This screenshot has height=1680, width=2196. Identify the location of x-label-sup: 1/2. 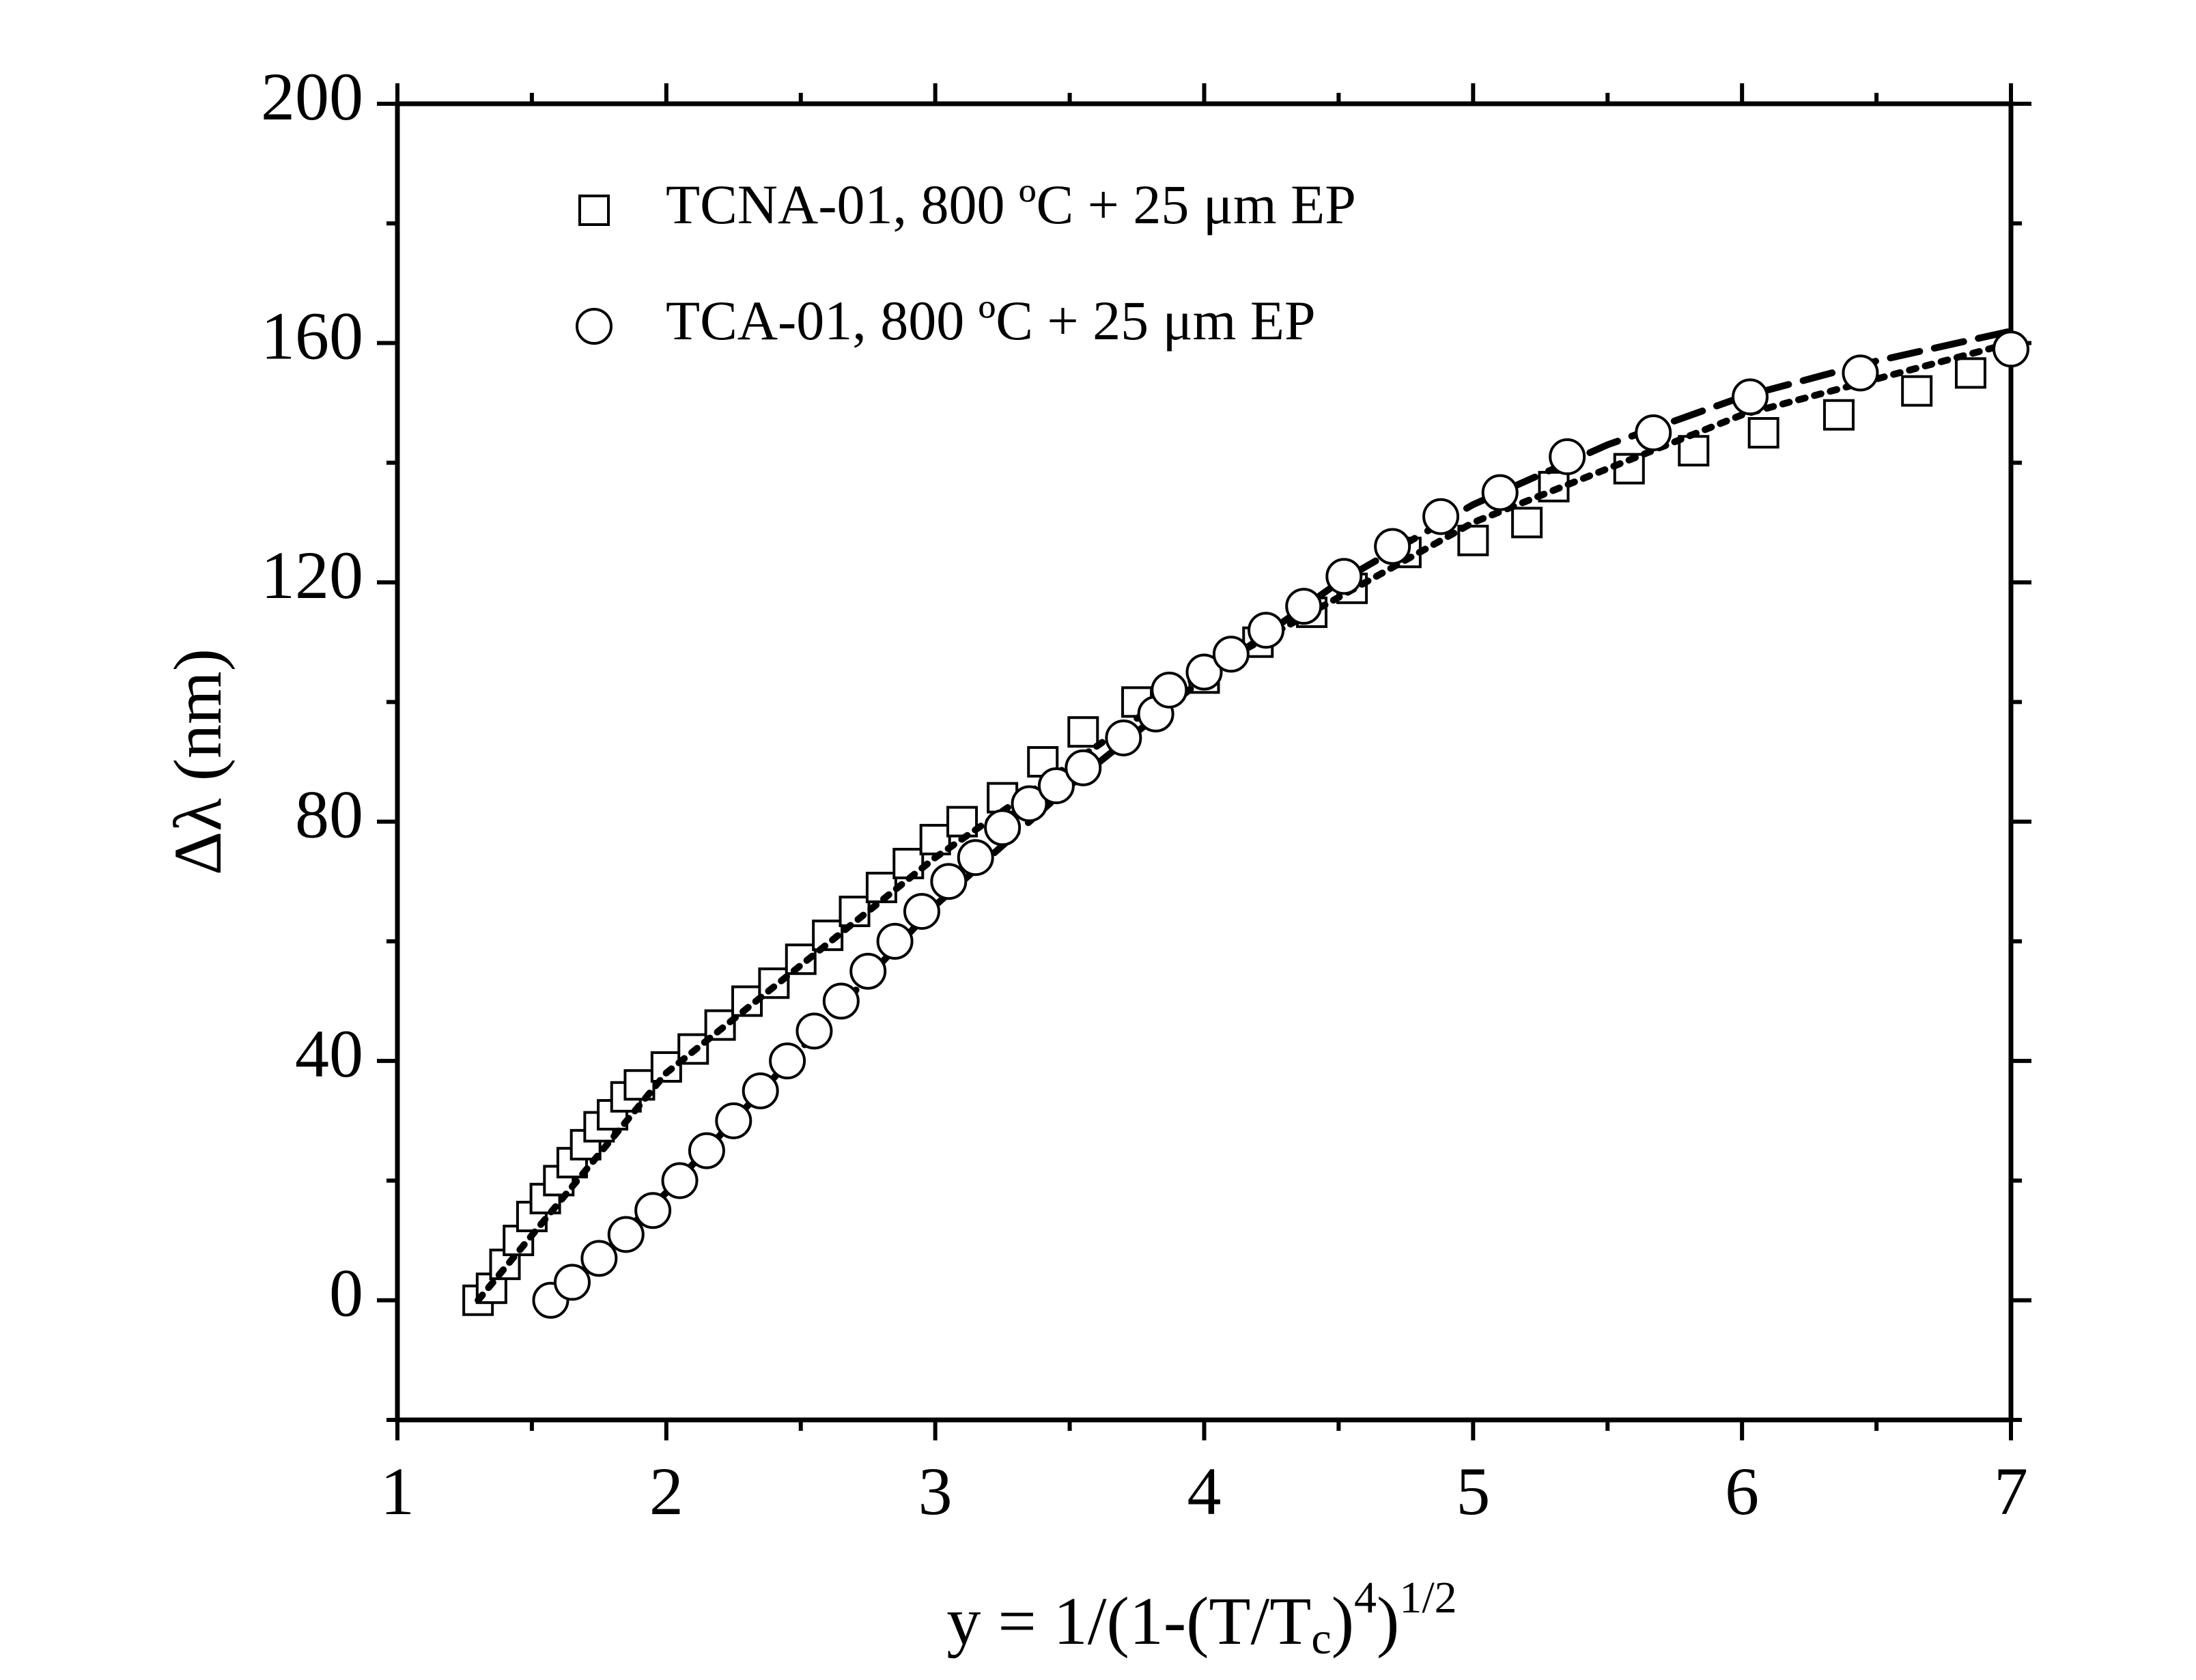
(1427, 1598).